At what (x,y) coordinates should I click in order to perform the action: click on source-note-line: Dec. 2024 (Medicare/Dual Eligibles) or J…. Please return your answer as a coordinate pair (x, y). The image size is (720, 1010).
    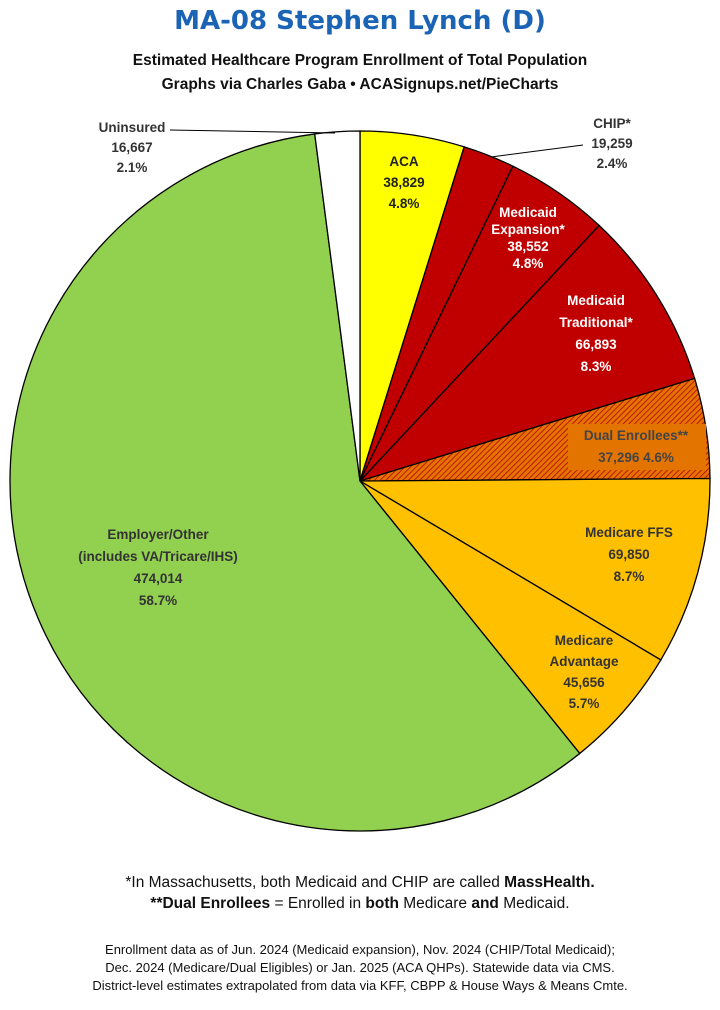
    Looking at the image, I should click on (360, 967).